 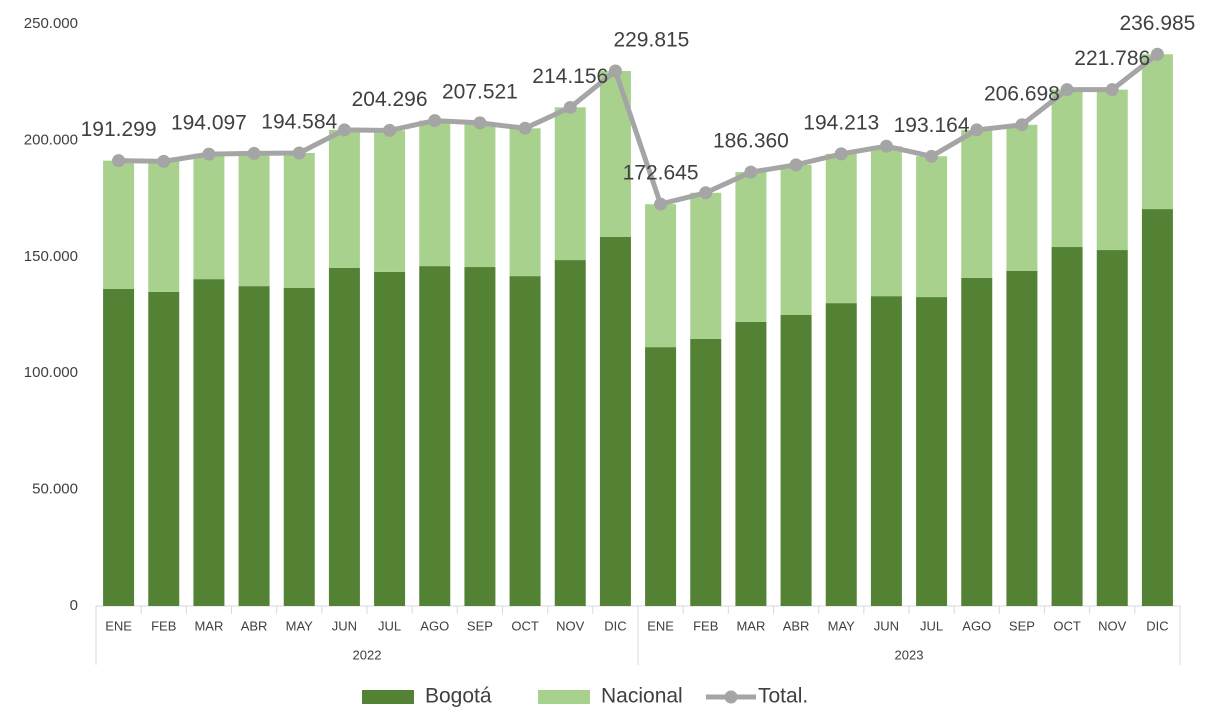 What do you see at coordinates (642, 696) in the screenshot?
I see `legend-label: Nacional` at bounding box center [642, 696].